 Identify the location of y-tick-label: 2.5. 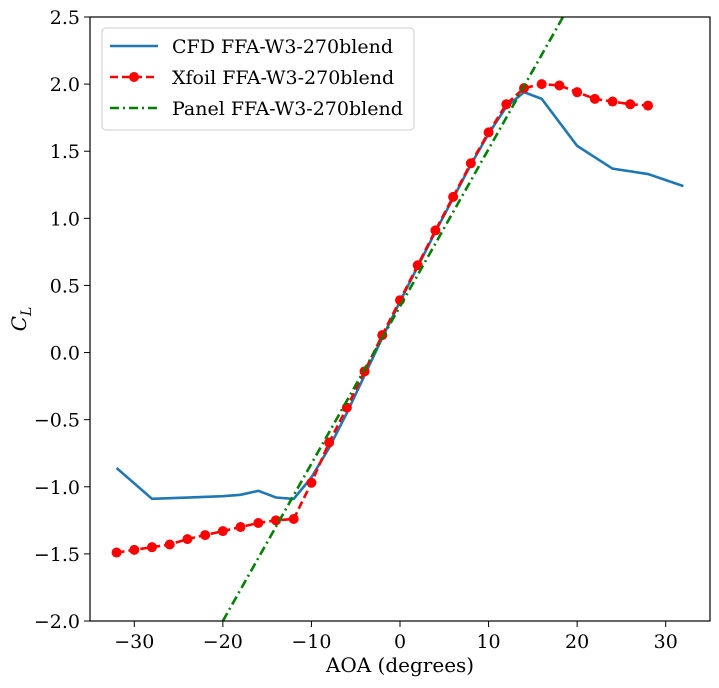
(65, 18).